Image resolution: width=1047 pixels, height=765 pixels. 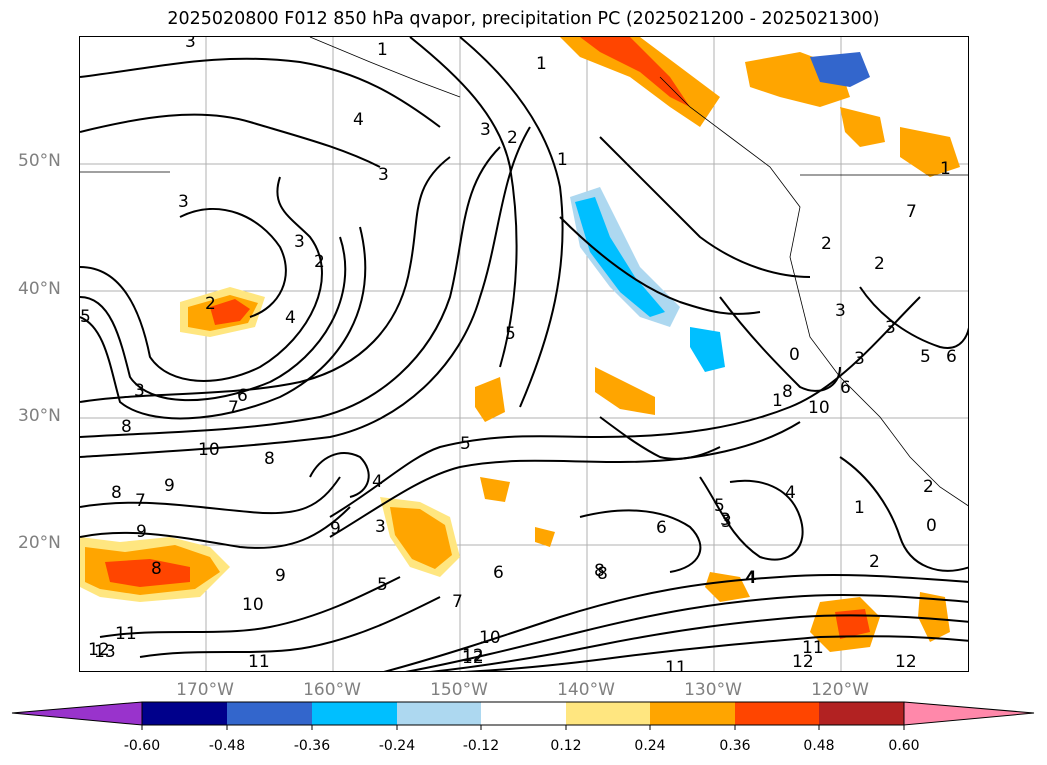 What do you see at coordinates (566, 746) in the screenshot?
I see `colorbar-tick-label: 0.12` at bounding box center [566, 746].